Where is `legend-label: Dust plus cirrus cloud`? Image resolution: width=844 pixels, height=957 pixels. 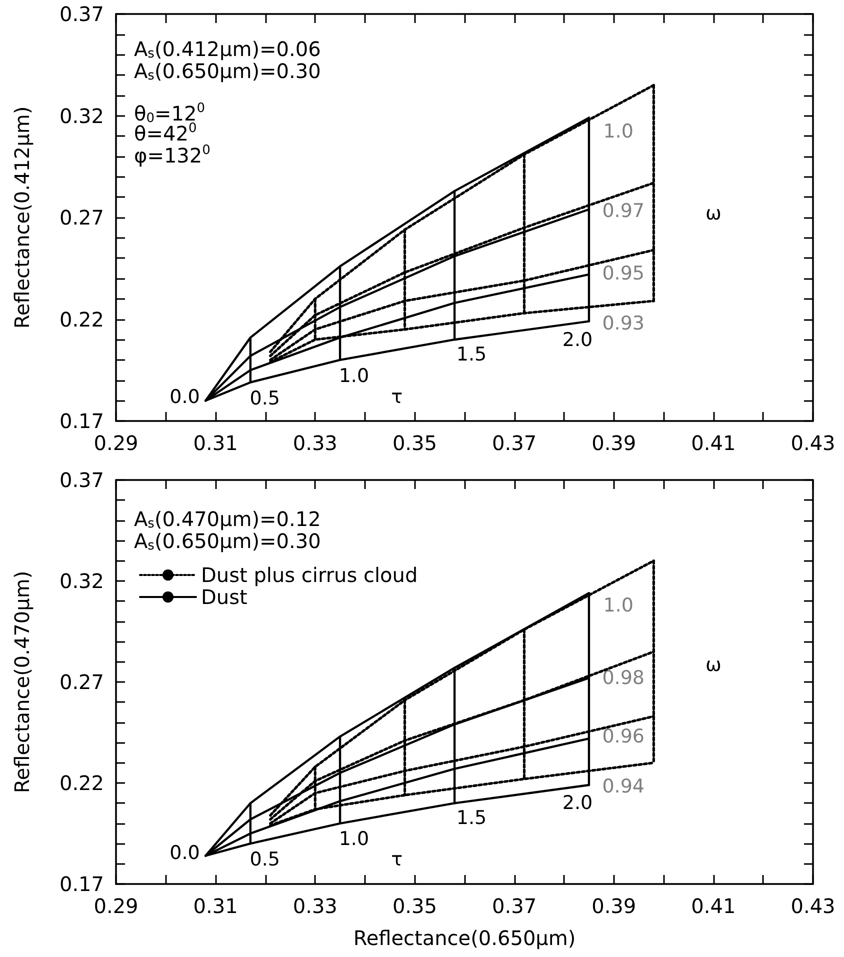
legend-label: Dust plus cirrus cloud is located at coordinates (309, 575).